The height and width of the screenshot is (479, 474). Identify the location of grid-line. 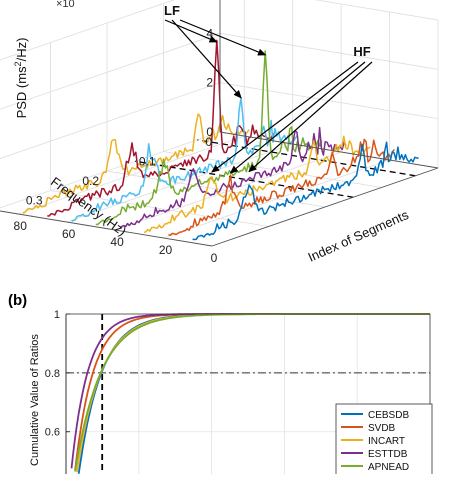
(219, 30).